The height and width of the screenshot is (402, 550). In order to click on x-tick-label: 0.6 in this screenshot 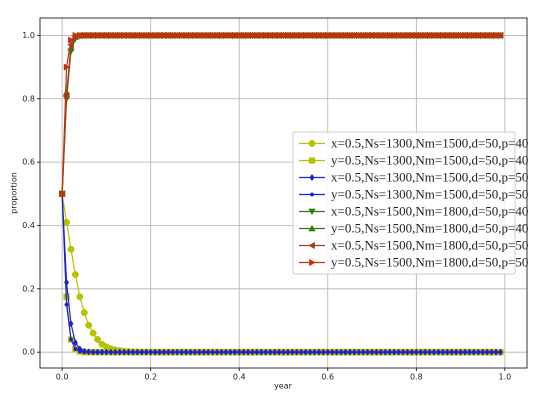, I will do `click(327, 377)`.